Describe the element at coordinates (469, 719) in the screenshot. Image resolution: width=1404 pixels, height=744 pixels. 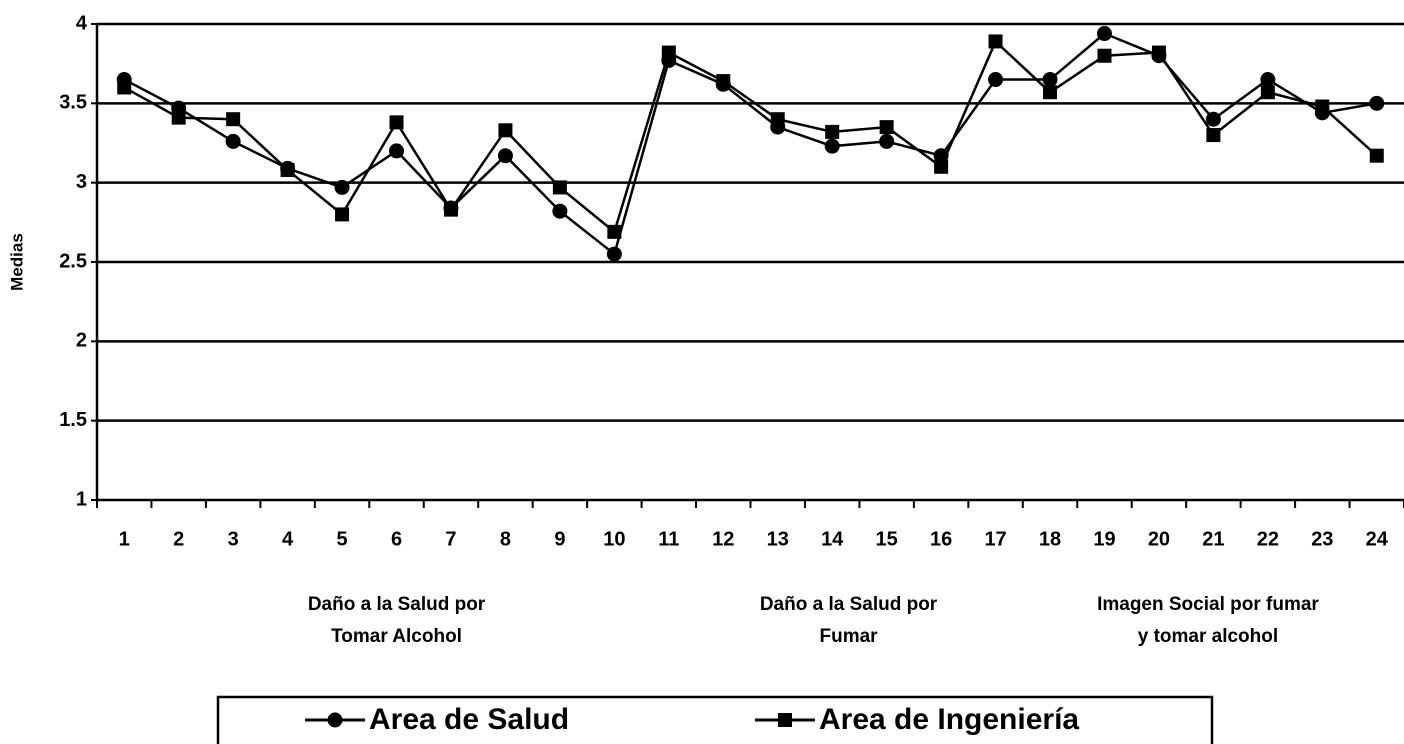
I see `legend-label: Area de Salud` at that location.